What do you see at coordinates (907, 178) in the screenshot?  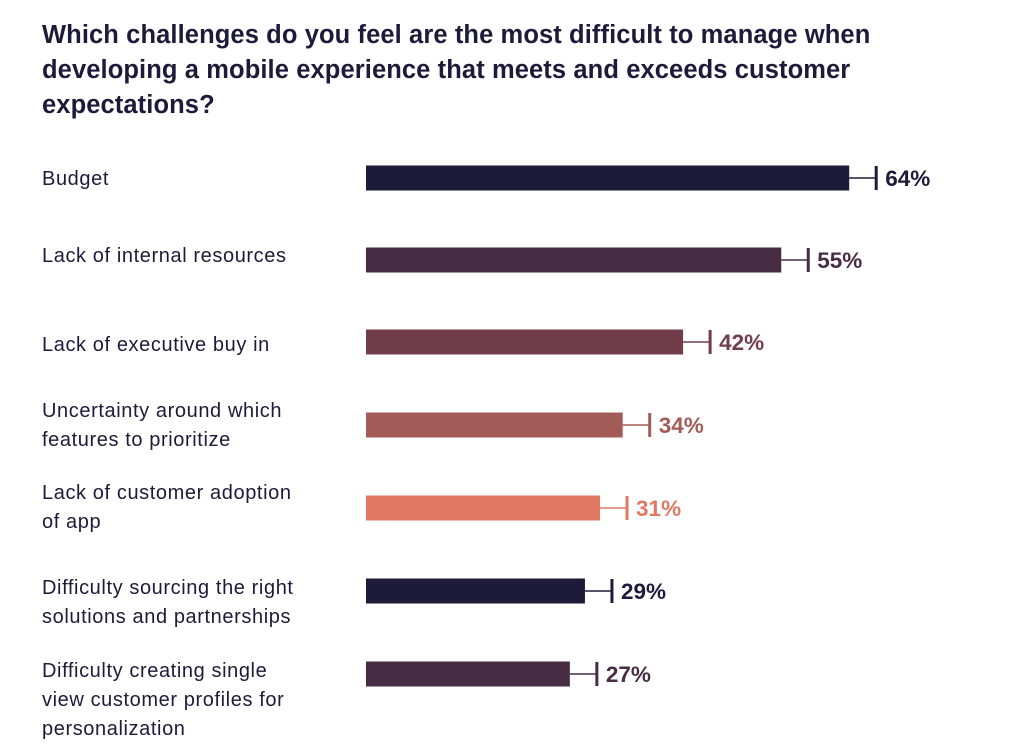 I see `value-label: 64%` at bounding box center [907, 178].